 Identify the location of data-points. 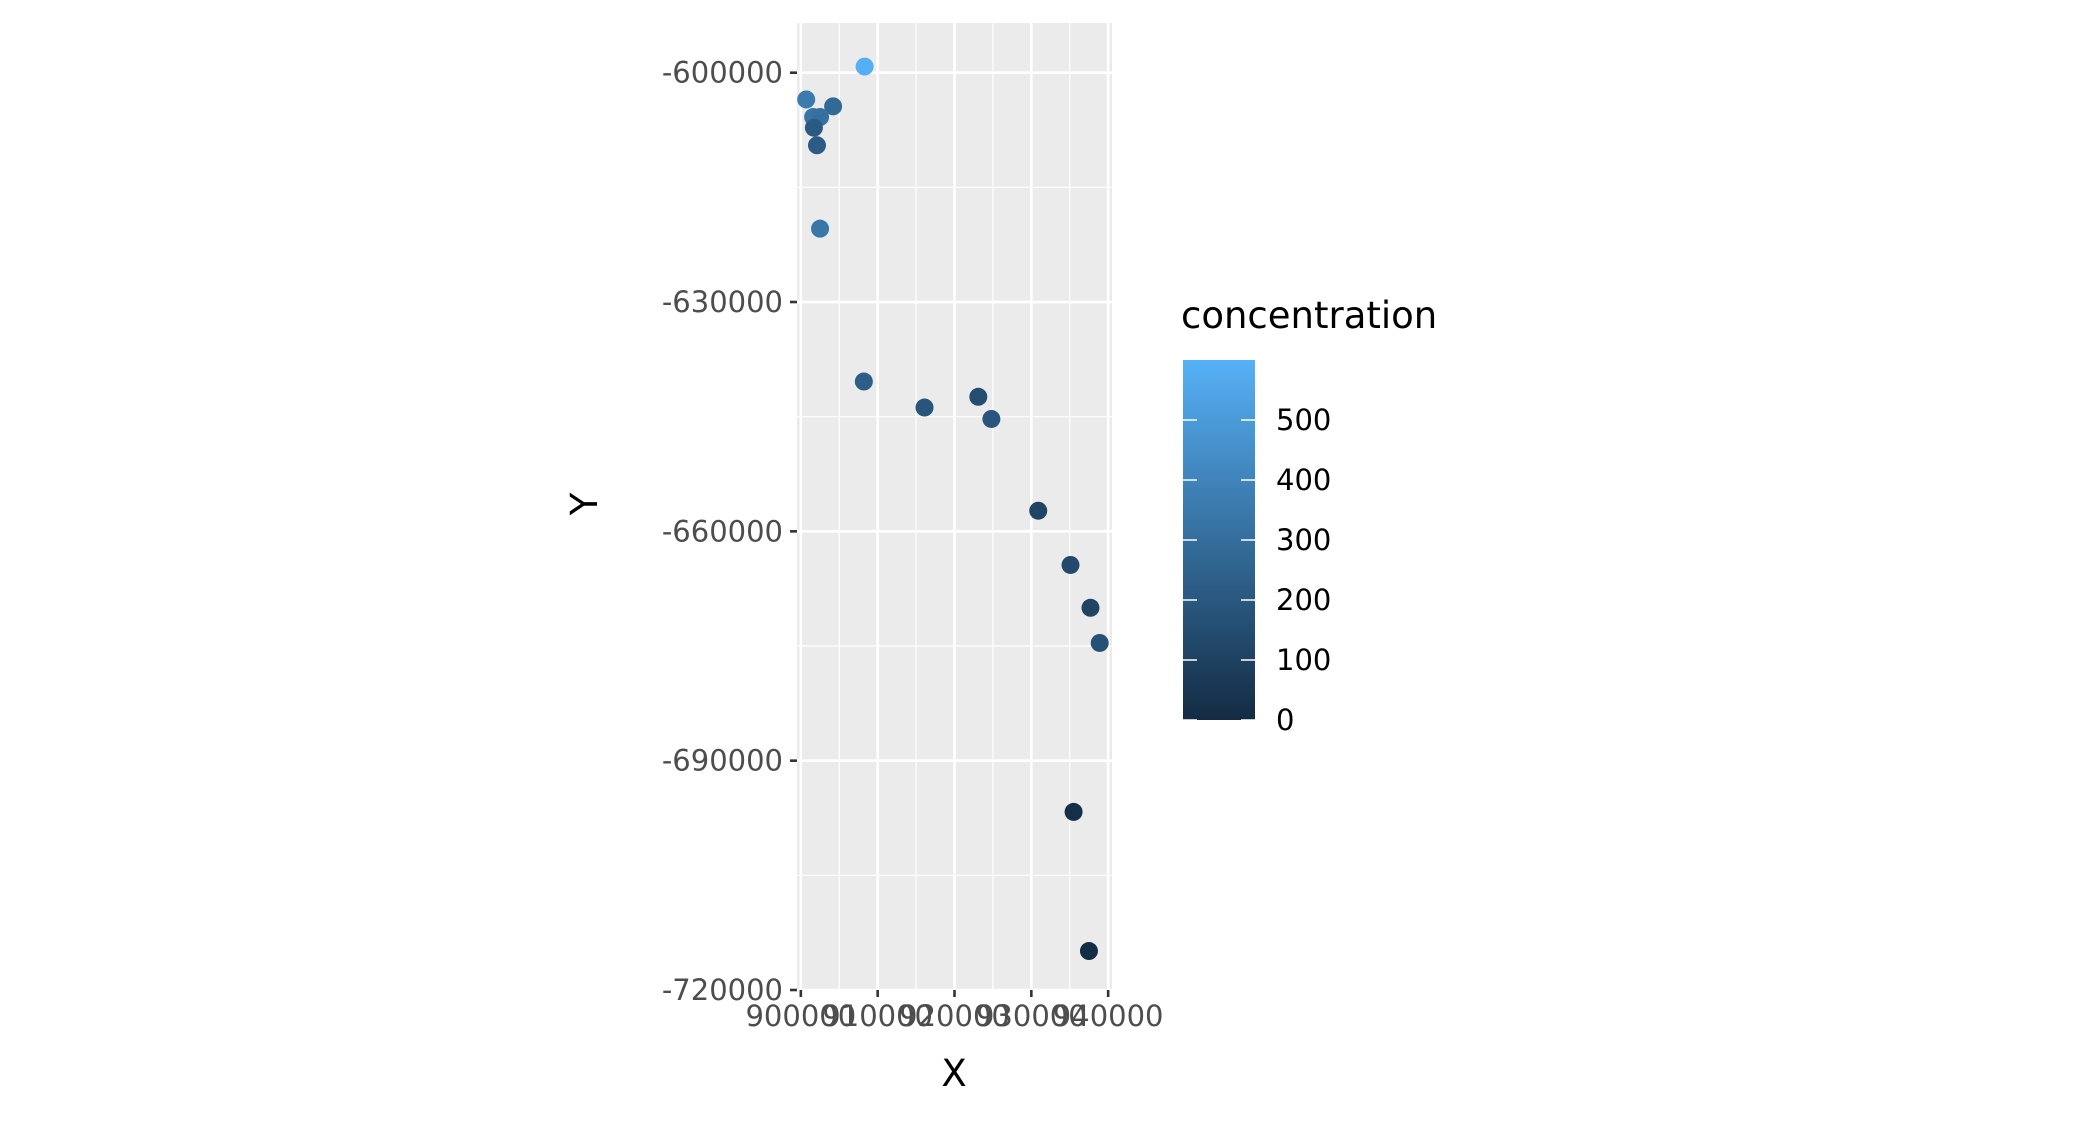
(953, 509).